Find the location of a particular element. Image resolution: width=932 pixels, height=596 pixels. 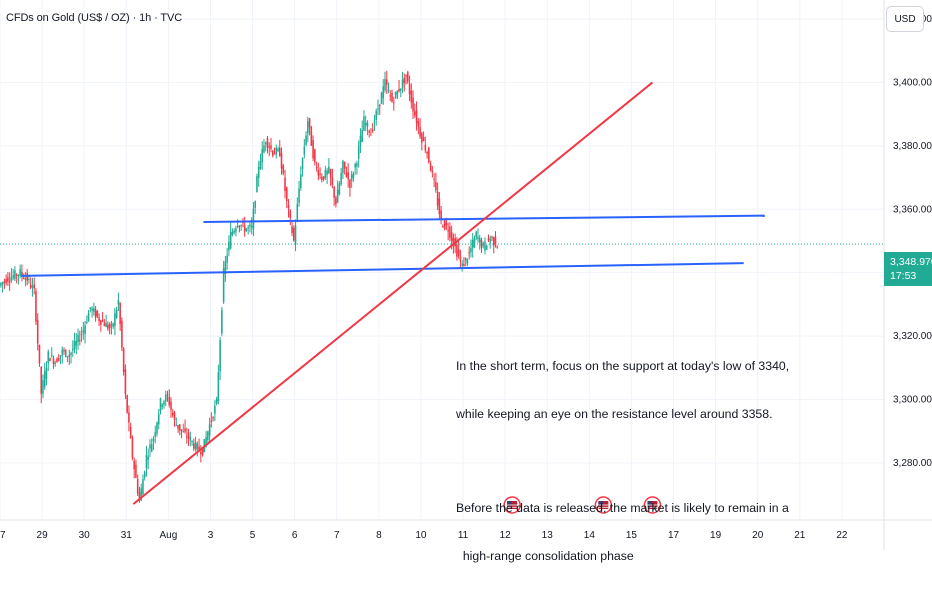

currency-button: USD is located at coordinates (905, 19).